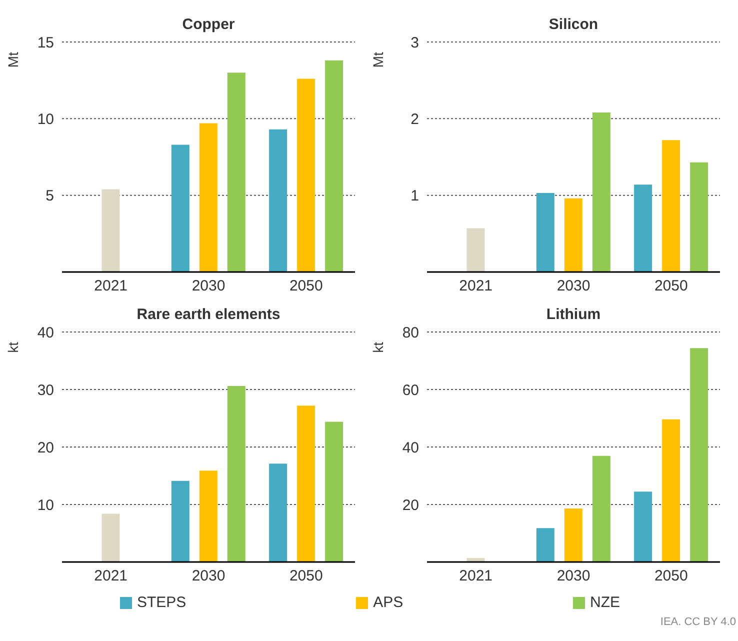 The width and height of the screenshot is (738, 641). I want to click on legend-label: APS, so click(388, 602).